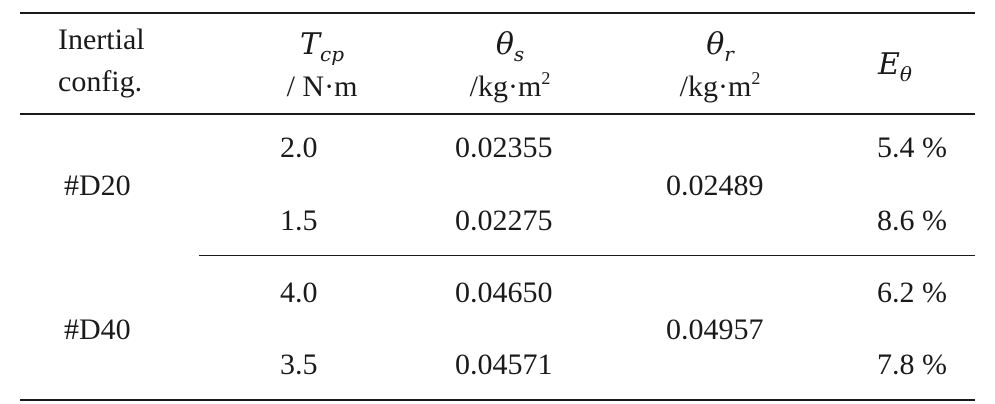 This screenshot has width=995, height=404. I want to click on cell-error: 6.2 %, so click(912, 292).